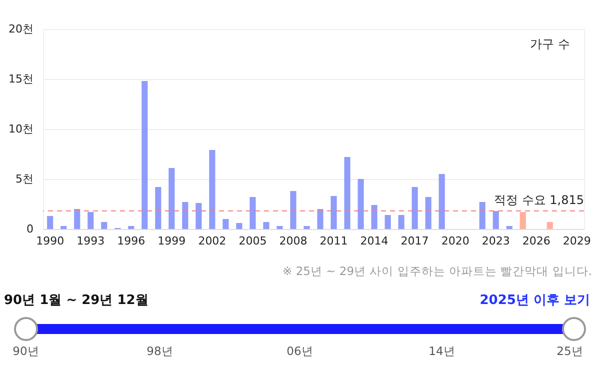 The width and height of the screenshot is (598, 367). I want to click on x-tick-label: 1993, so click(90, 241).